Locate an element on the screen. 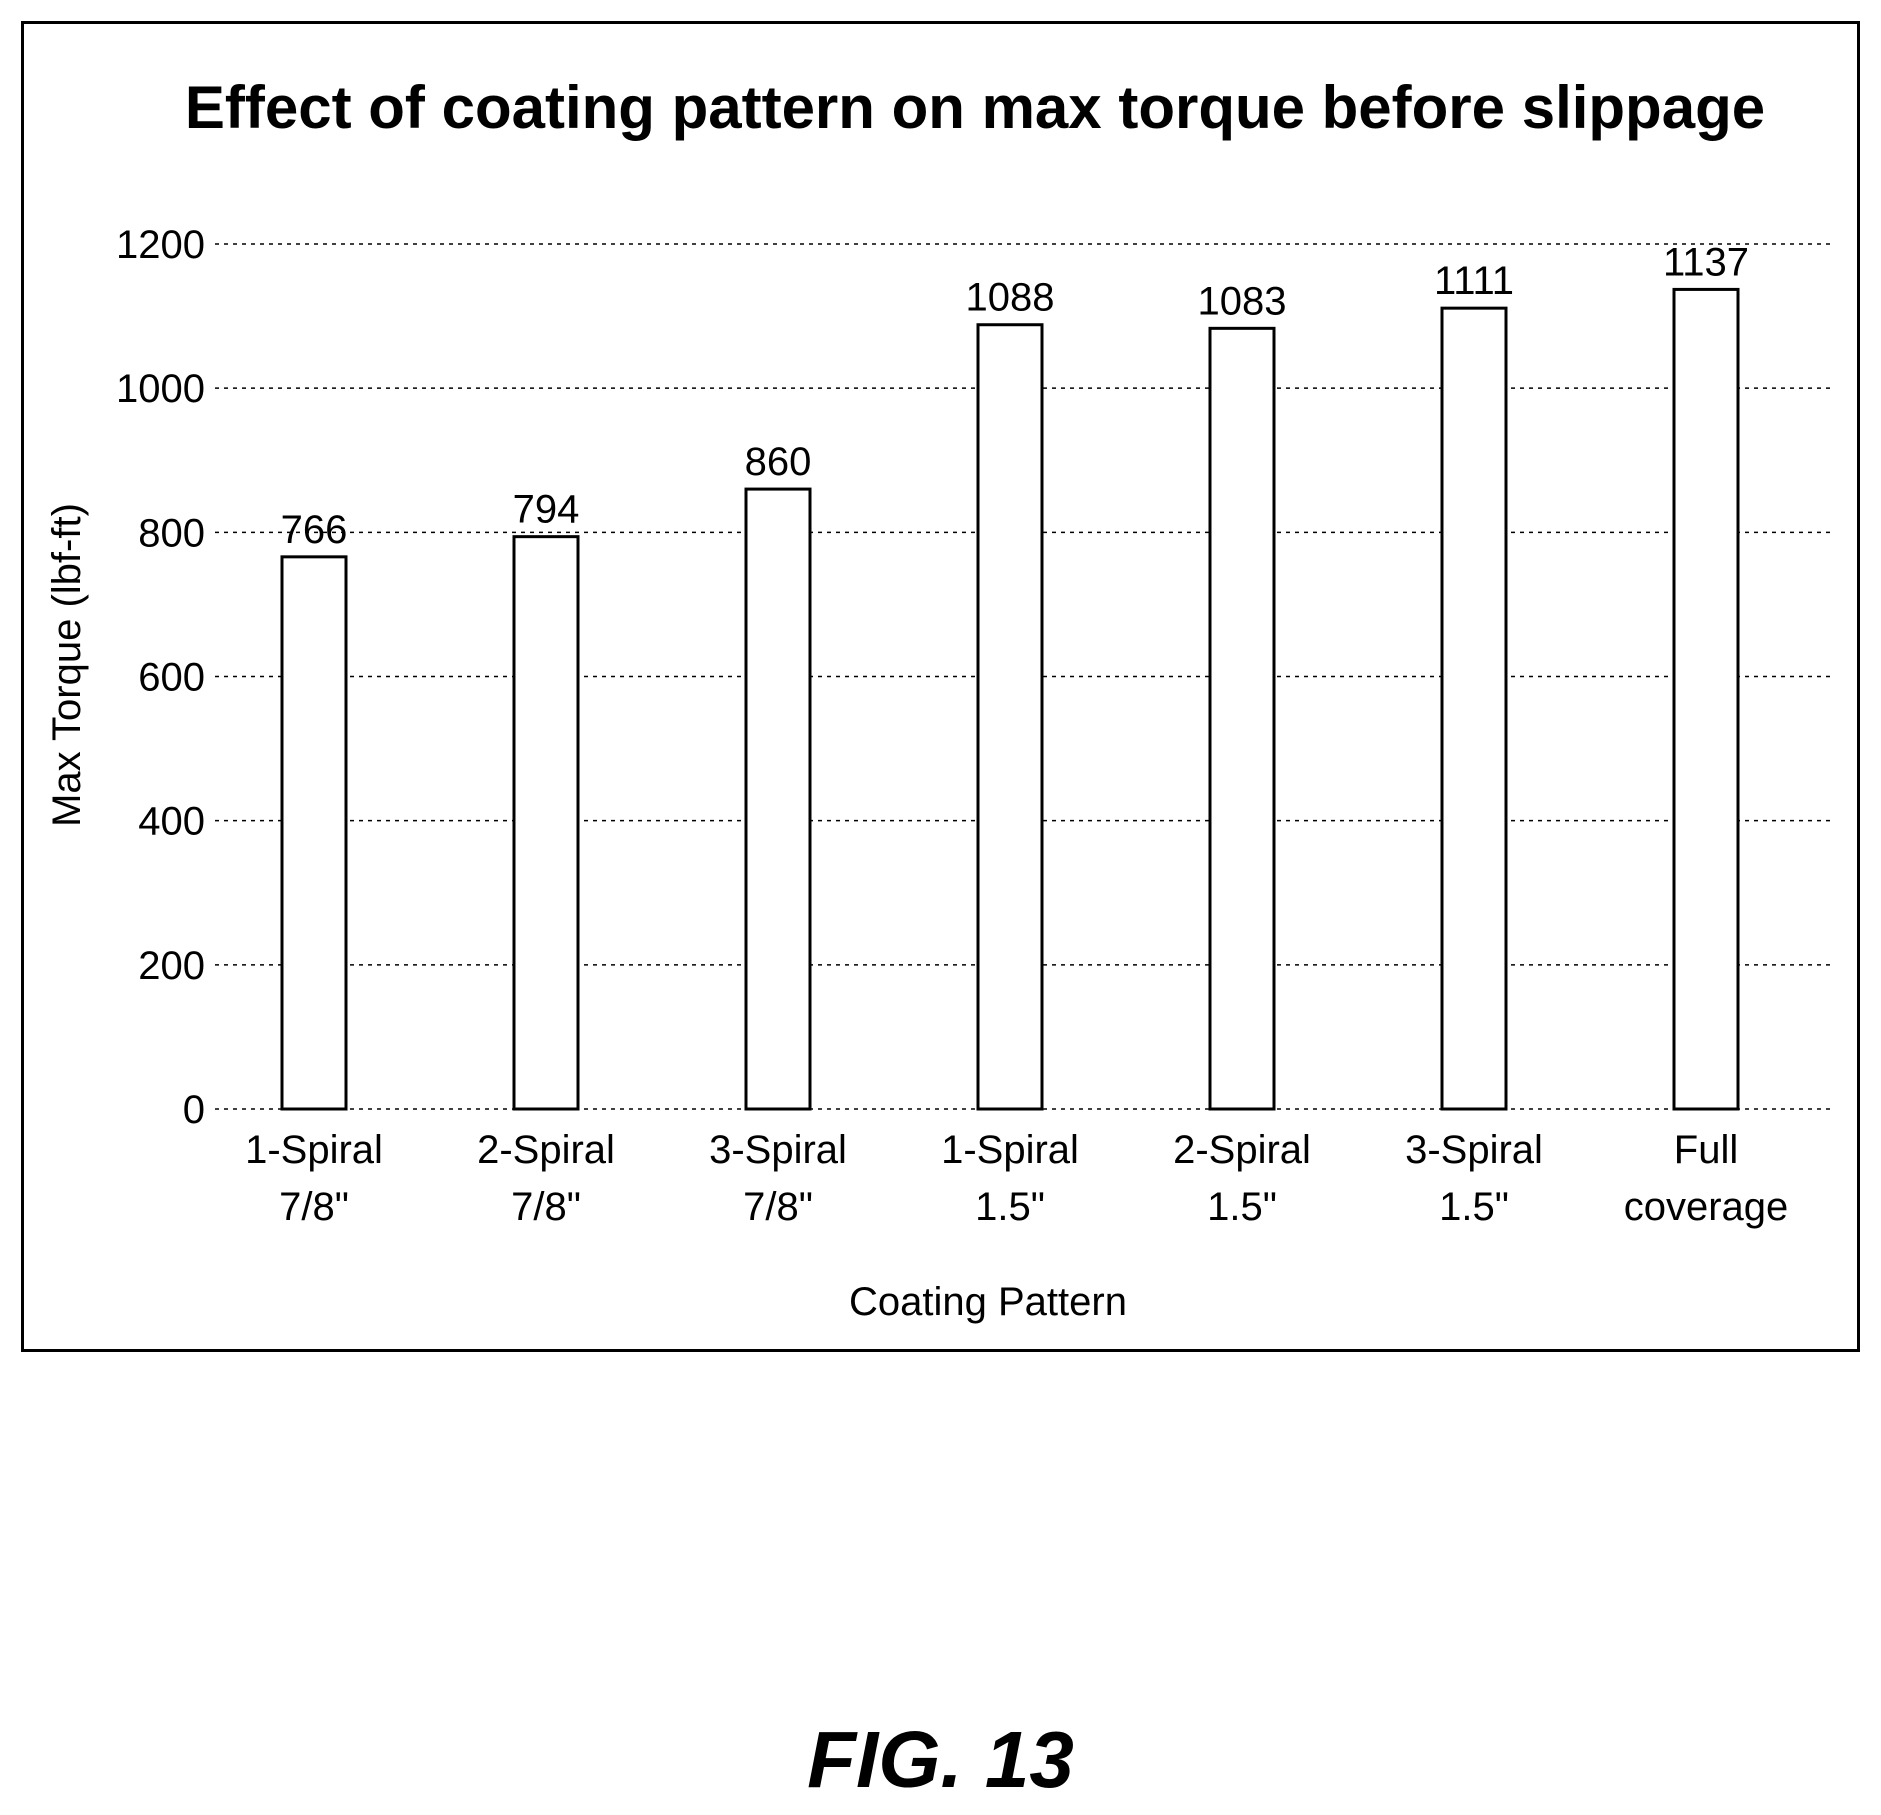 This screenshot has width=1881, height=1815. y-axis-ticks: 0 200 400 600 800 1000 1200 is located at coordinates (160, 677).